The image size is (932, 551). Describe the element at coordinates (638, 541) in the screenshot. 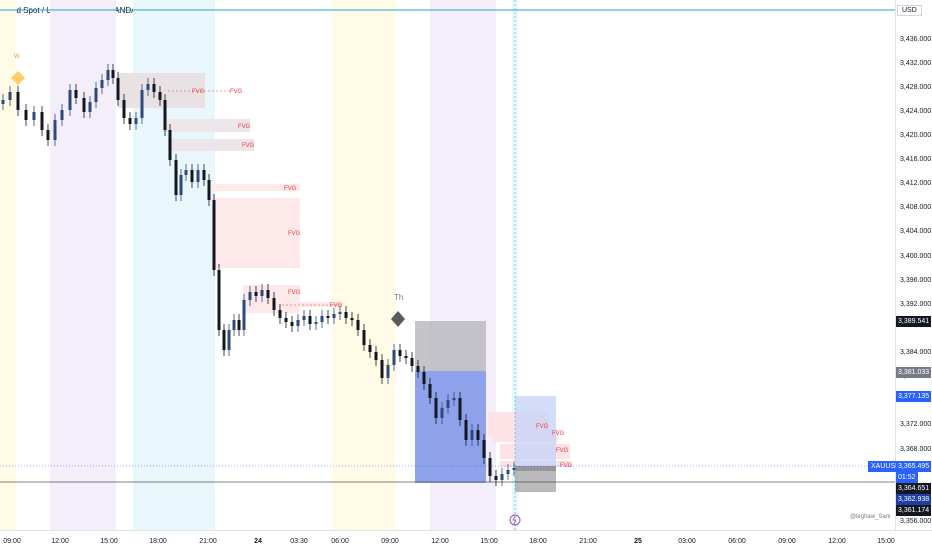

I see `time-tick-label: 25` at that location.